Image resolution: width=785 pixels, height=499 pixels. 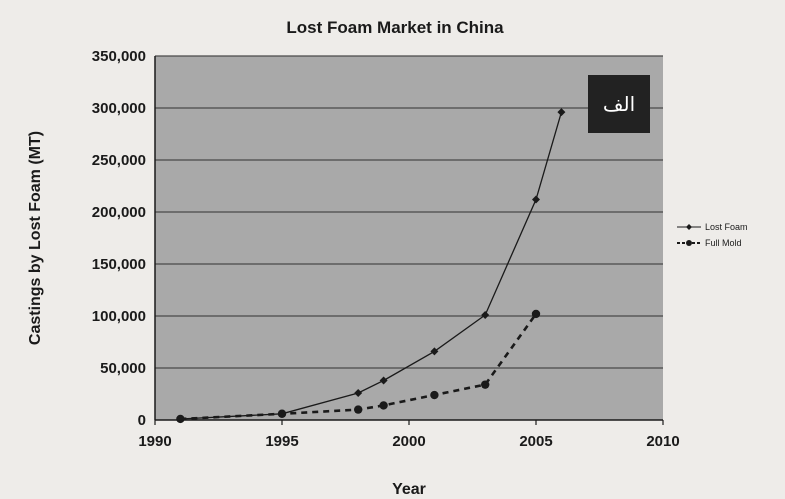 I want to click on y-tick-label: 0, so click(x=142, y=420).